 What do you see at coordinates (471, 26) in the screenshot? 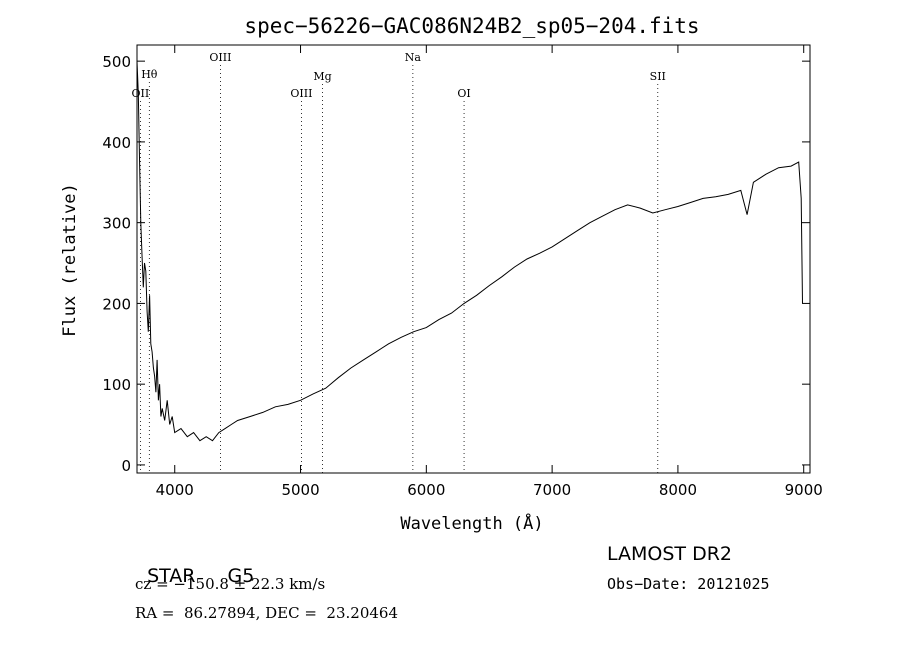
I see `chart-title: spec−56226−GAC086N24B2_sp05−204.fits` at bounding box center [471, 26].